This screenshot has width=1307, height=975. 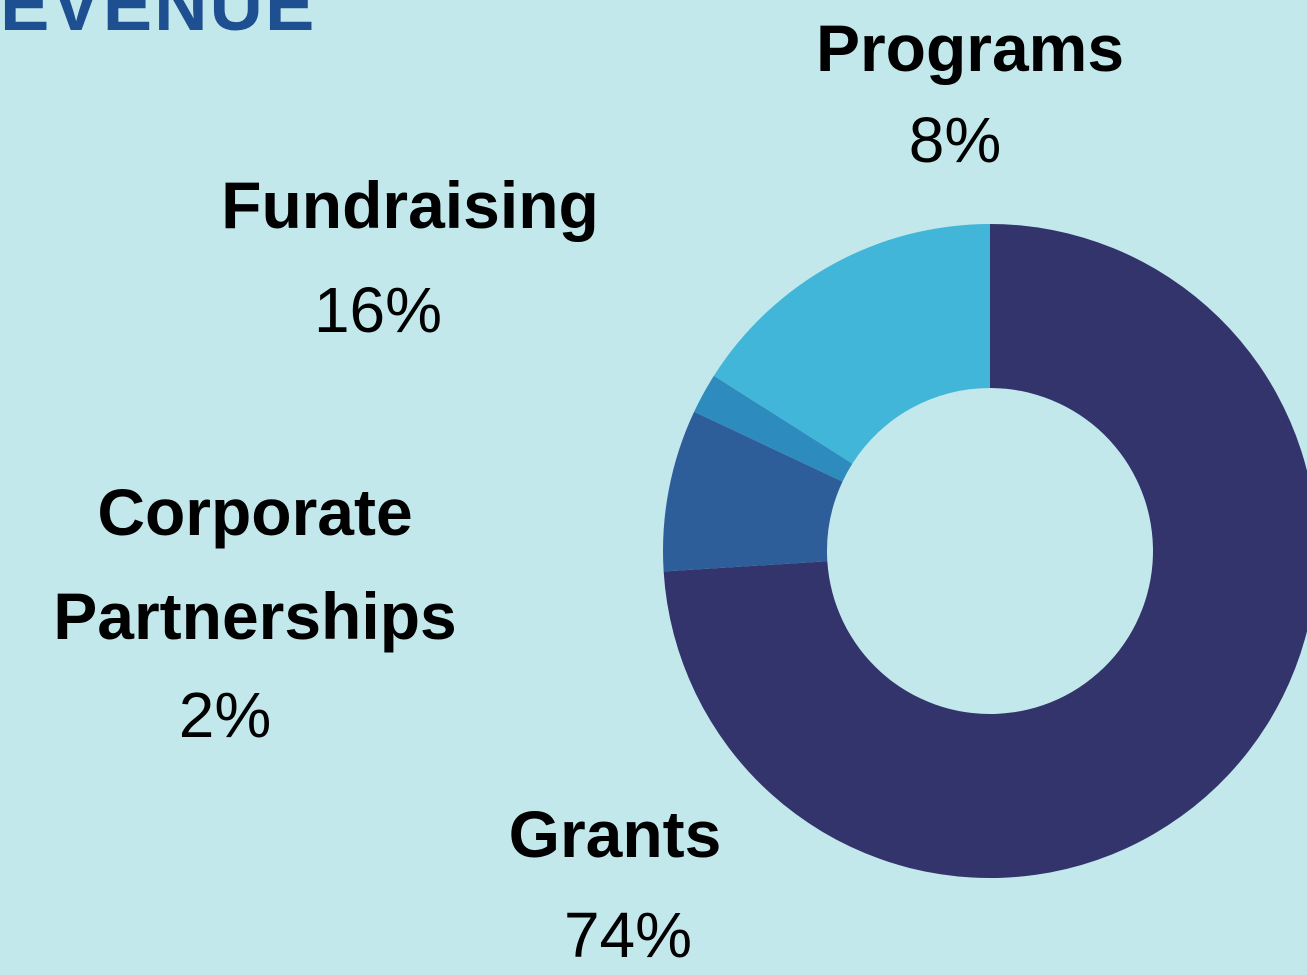 I want to click on value-label: 2%, so click(x=225, y=715).